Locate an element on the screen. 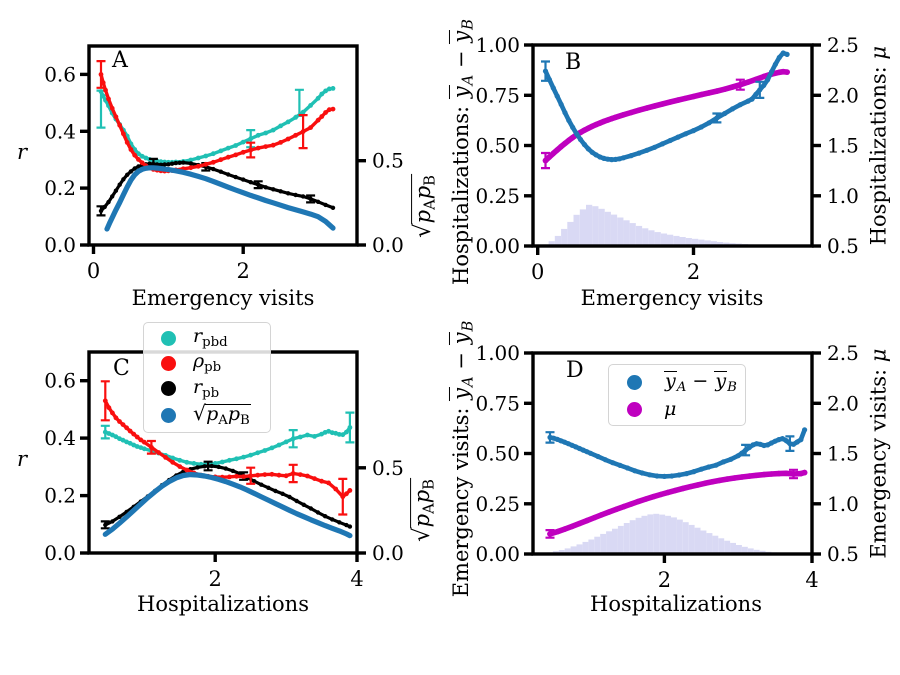 This screenshot has height=675, width=900. legend-marker-cyan is located at coordinates (168, 339).